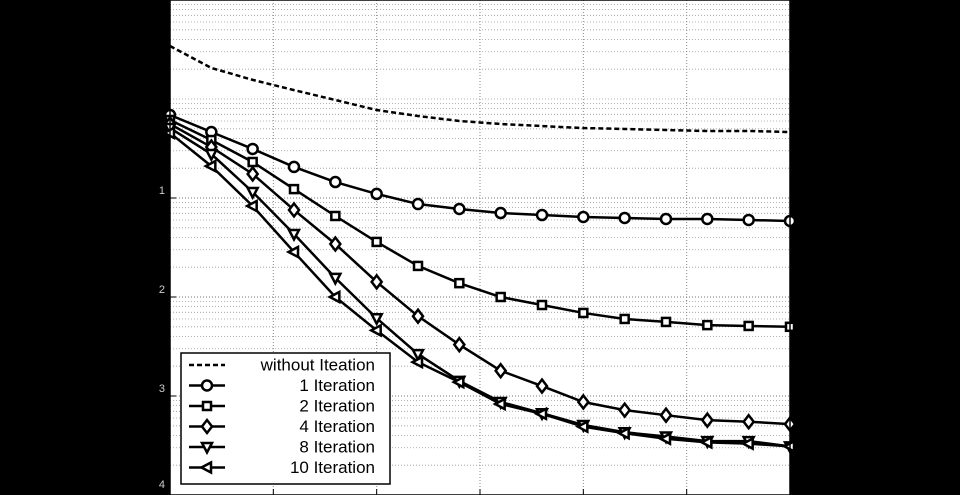 This screenshot has width=960, height=495. Describe the element at coordinates (162, 290) in the screenshot. I see `y-tick-label: 2` at that location.